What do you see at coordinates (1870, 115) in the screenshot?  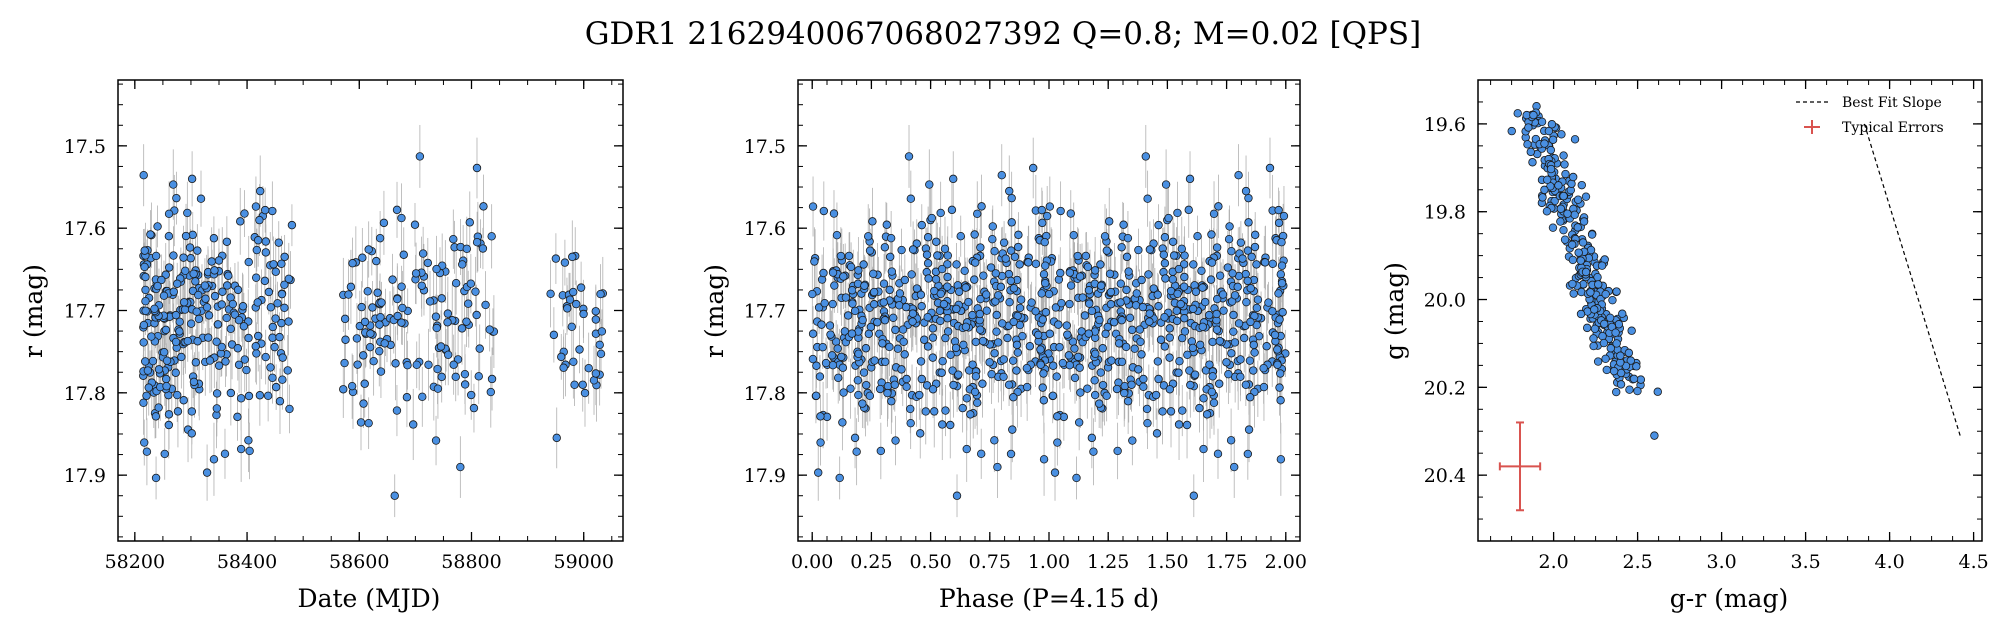 I see `cmd-legend: Best Fit Slope Typical Errors` at bounding box center [1870, 115].